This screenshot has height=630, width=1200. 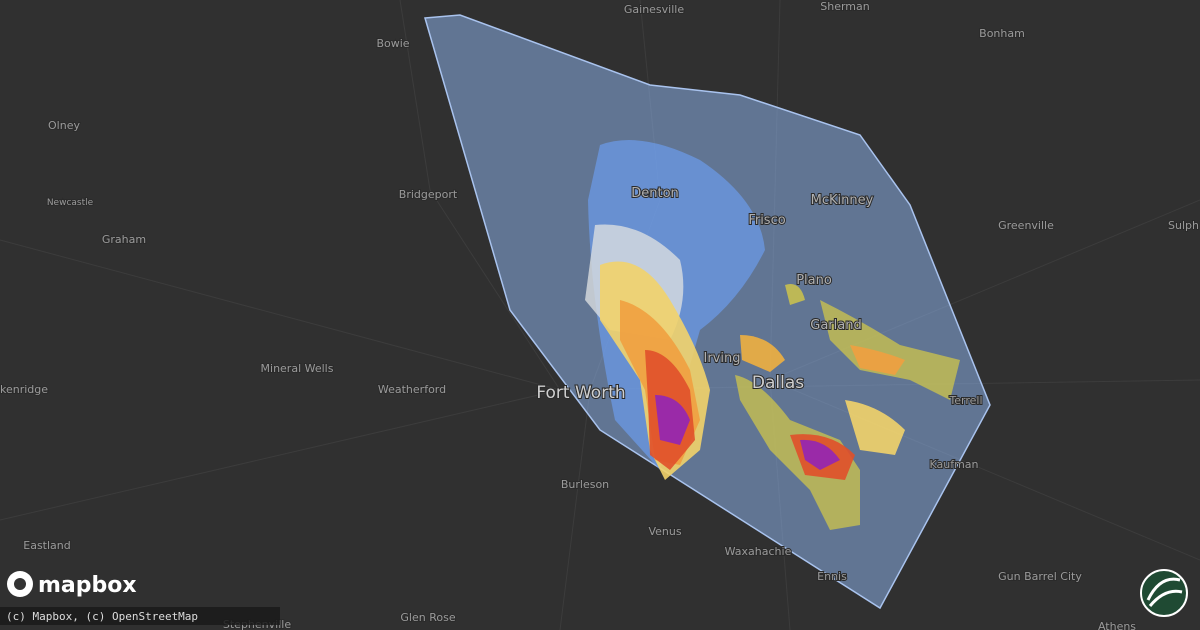 I want to click on place-label: Bridgeport, so click(x=428, y=194).